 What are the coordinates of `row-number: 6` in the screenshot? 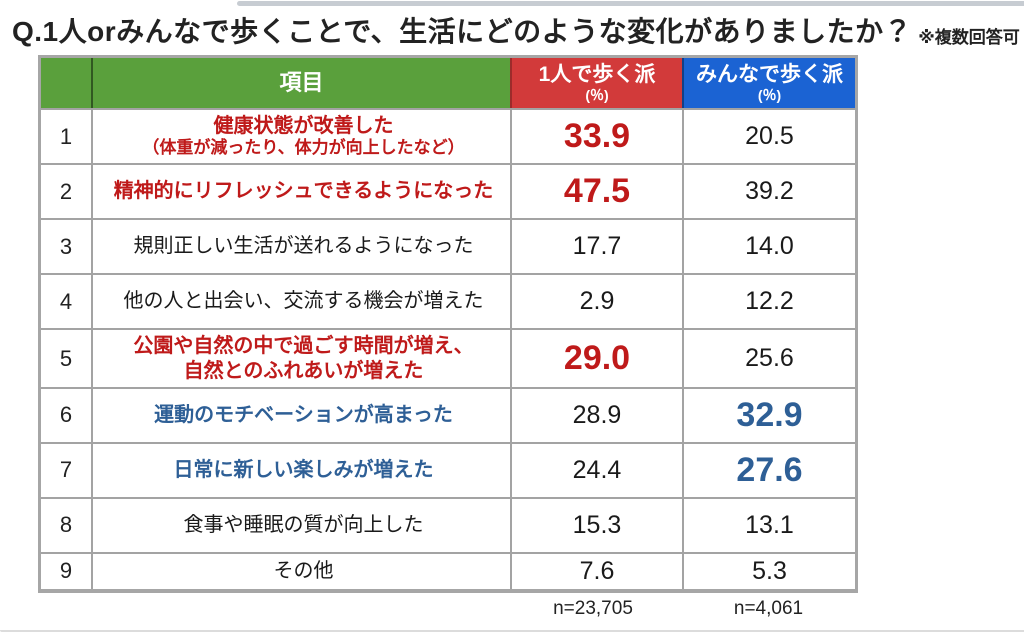 It's located at (67, 415).